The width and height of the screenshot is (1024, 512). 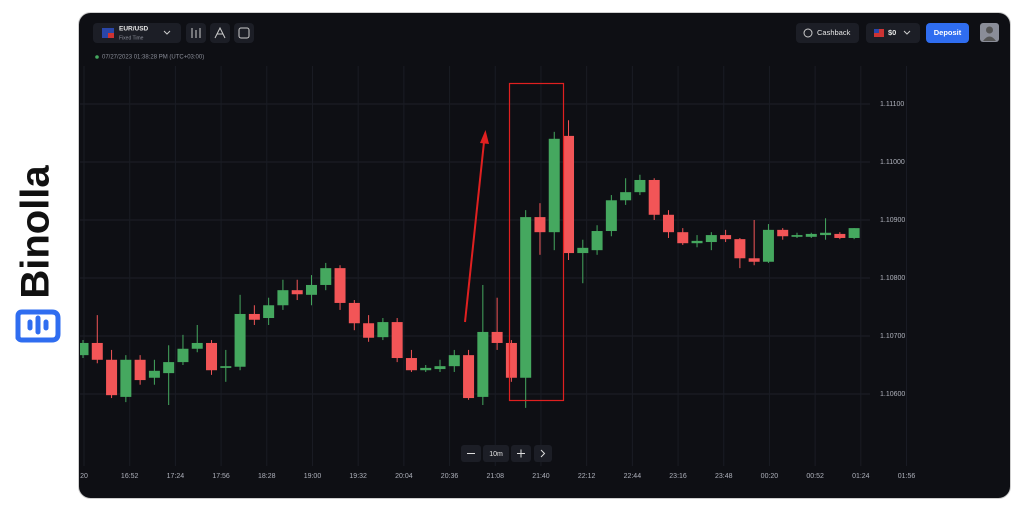 I want to click on x-tick-label: 21:40, so click(x=541, y=476).